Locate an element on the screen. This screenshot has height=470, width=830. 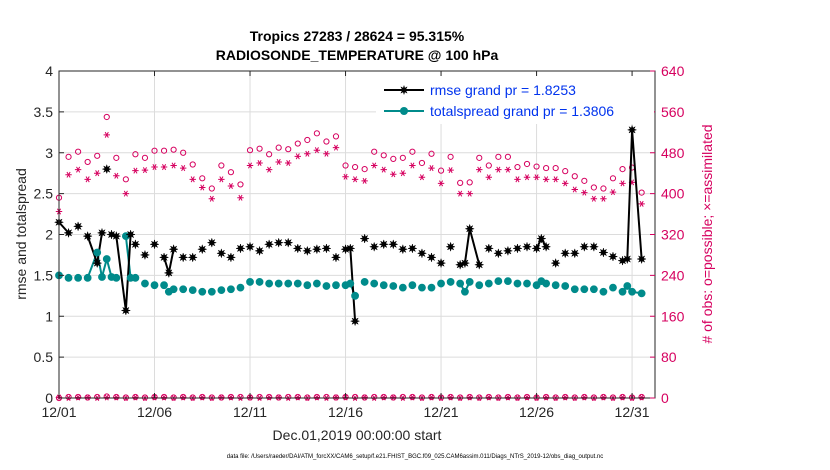
x-axis-label: Dec.01,2019 00:00:00 start is located at coordinates (357, 435).